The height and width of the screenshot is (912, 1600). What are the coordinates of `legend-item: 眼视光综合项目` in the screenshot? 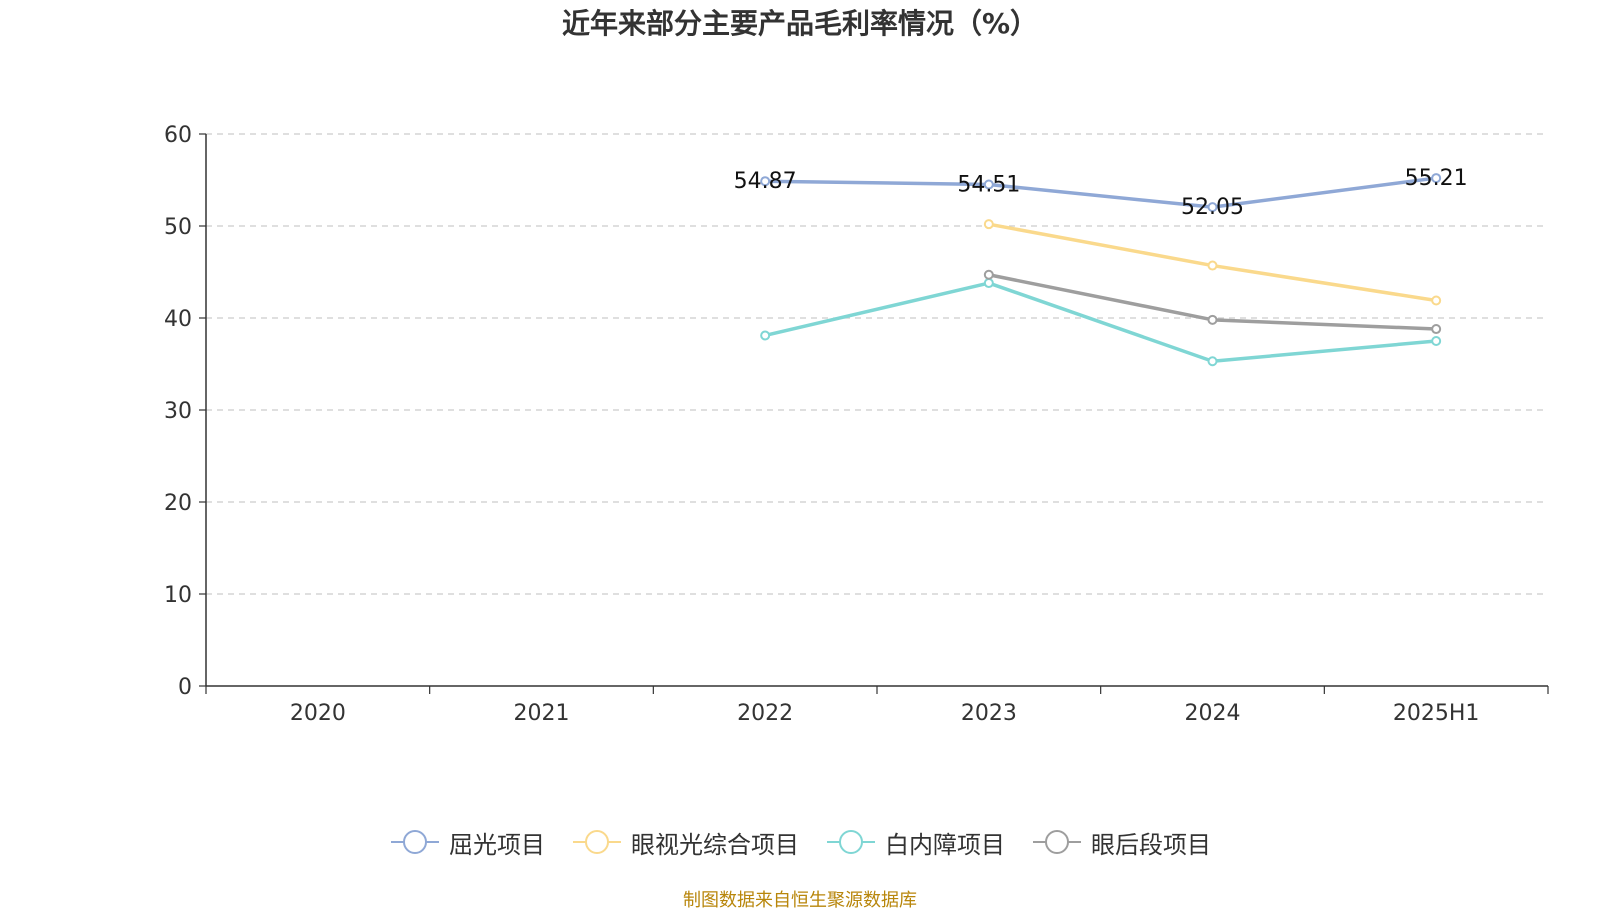 It's located at (685, 842).